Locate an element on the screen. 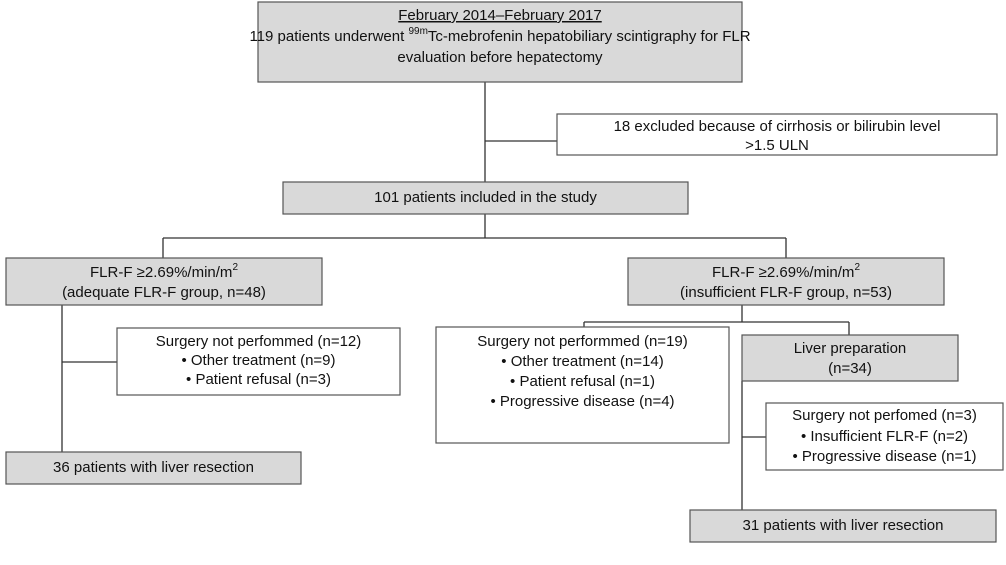  text-span: 119 patients underwent is located at coordinates (328, 36).